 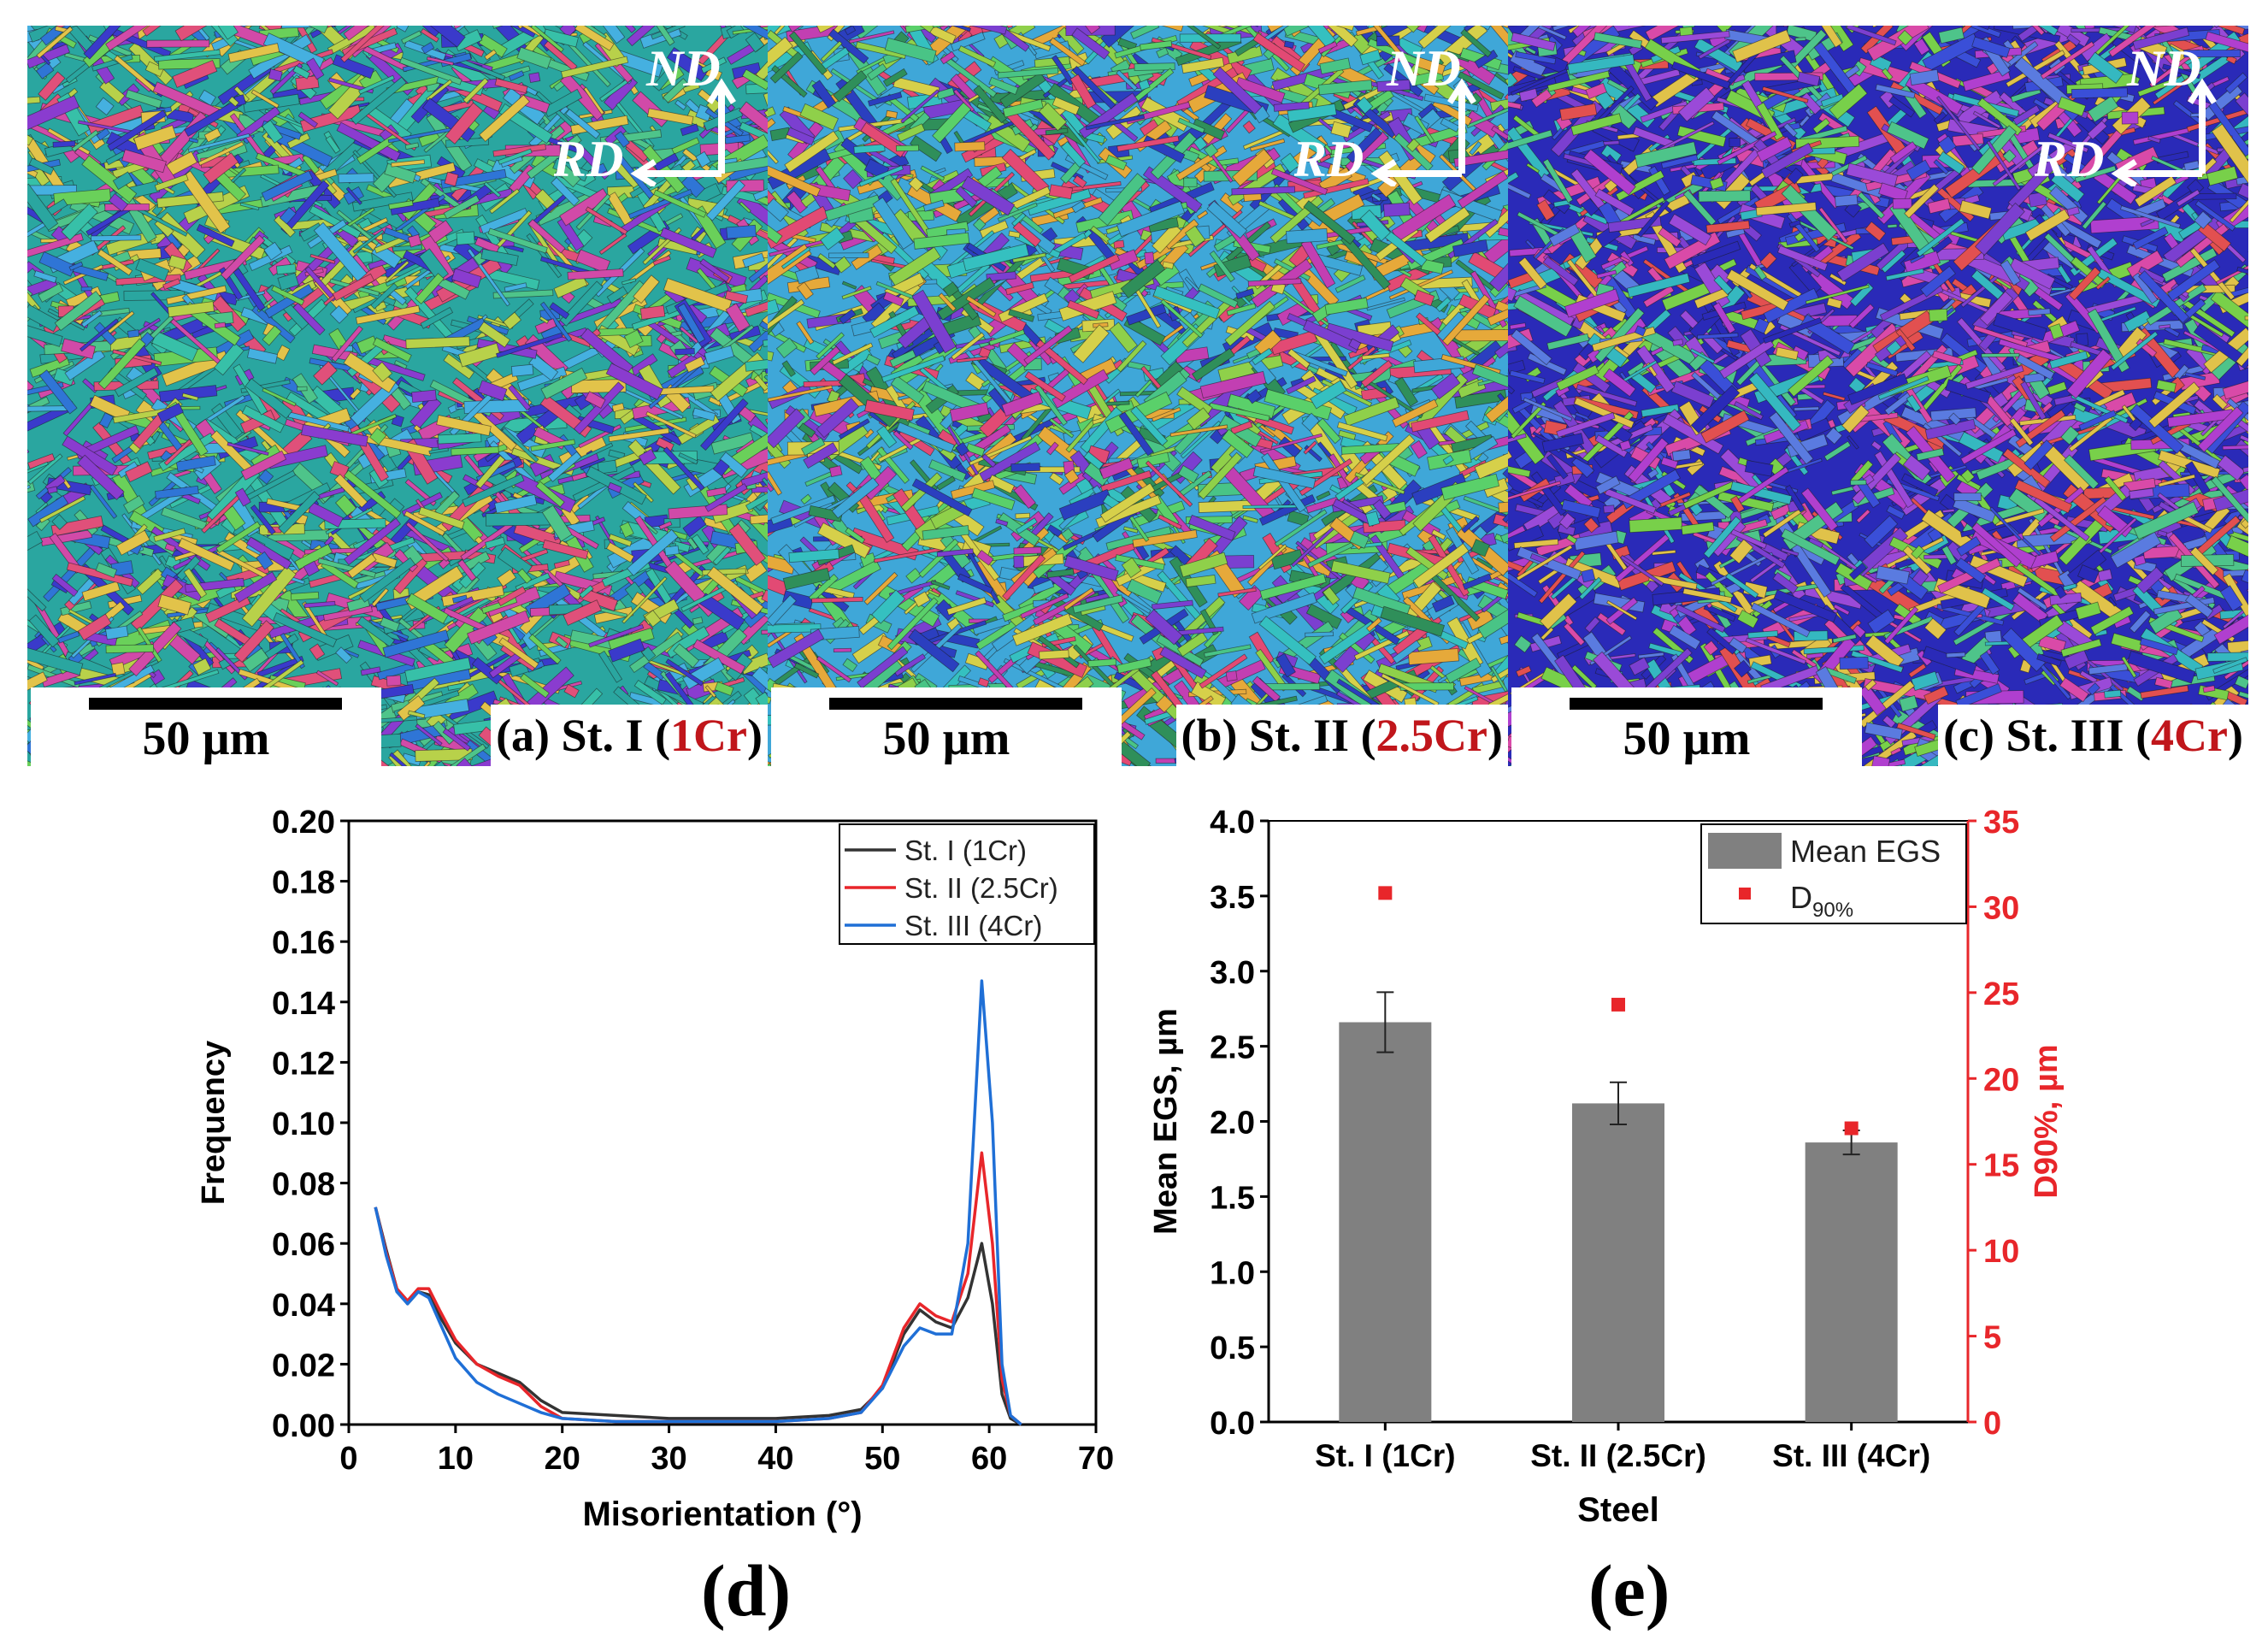 I want to click on panel-steel: St. II, so click(x=1299, y=735).